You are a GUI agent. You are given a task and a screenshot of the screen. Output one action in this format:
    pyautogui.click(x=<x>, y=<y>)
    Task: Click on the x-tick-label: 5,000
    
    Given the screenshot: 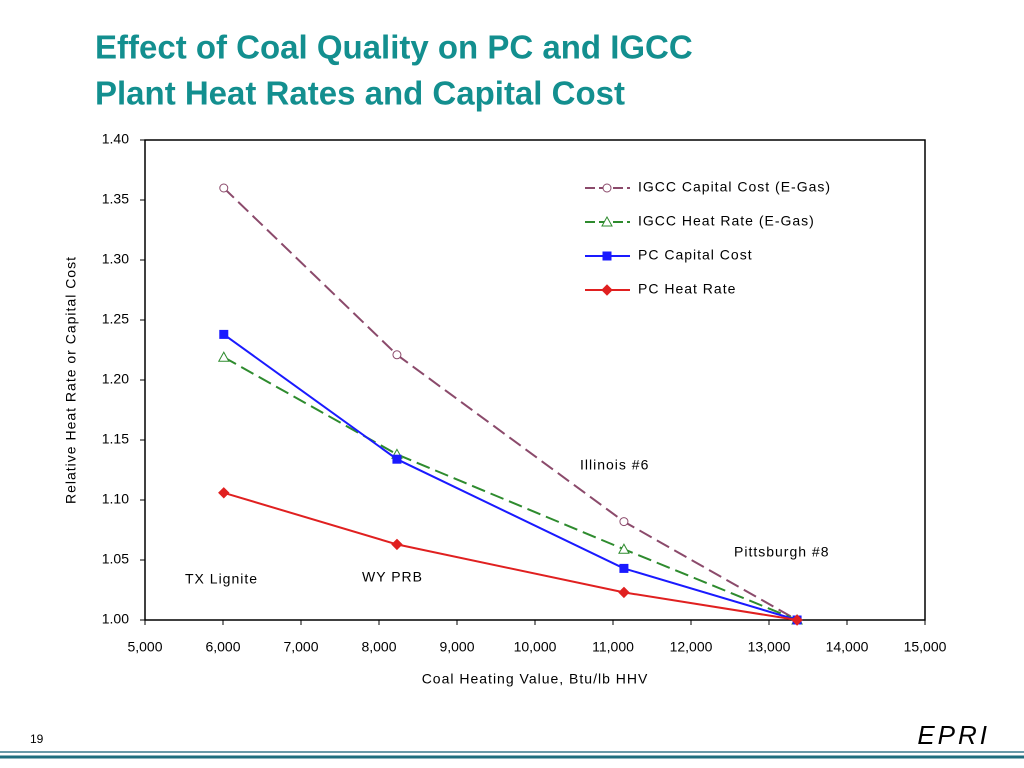 What is the action you would take?
    pyautogui.click(x=144, y=647)
    